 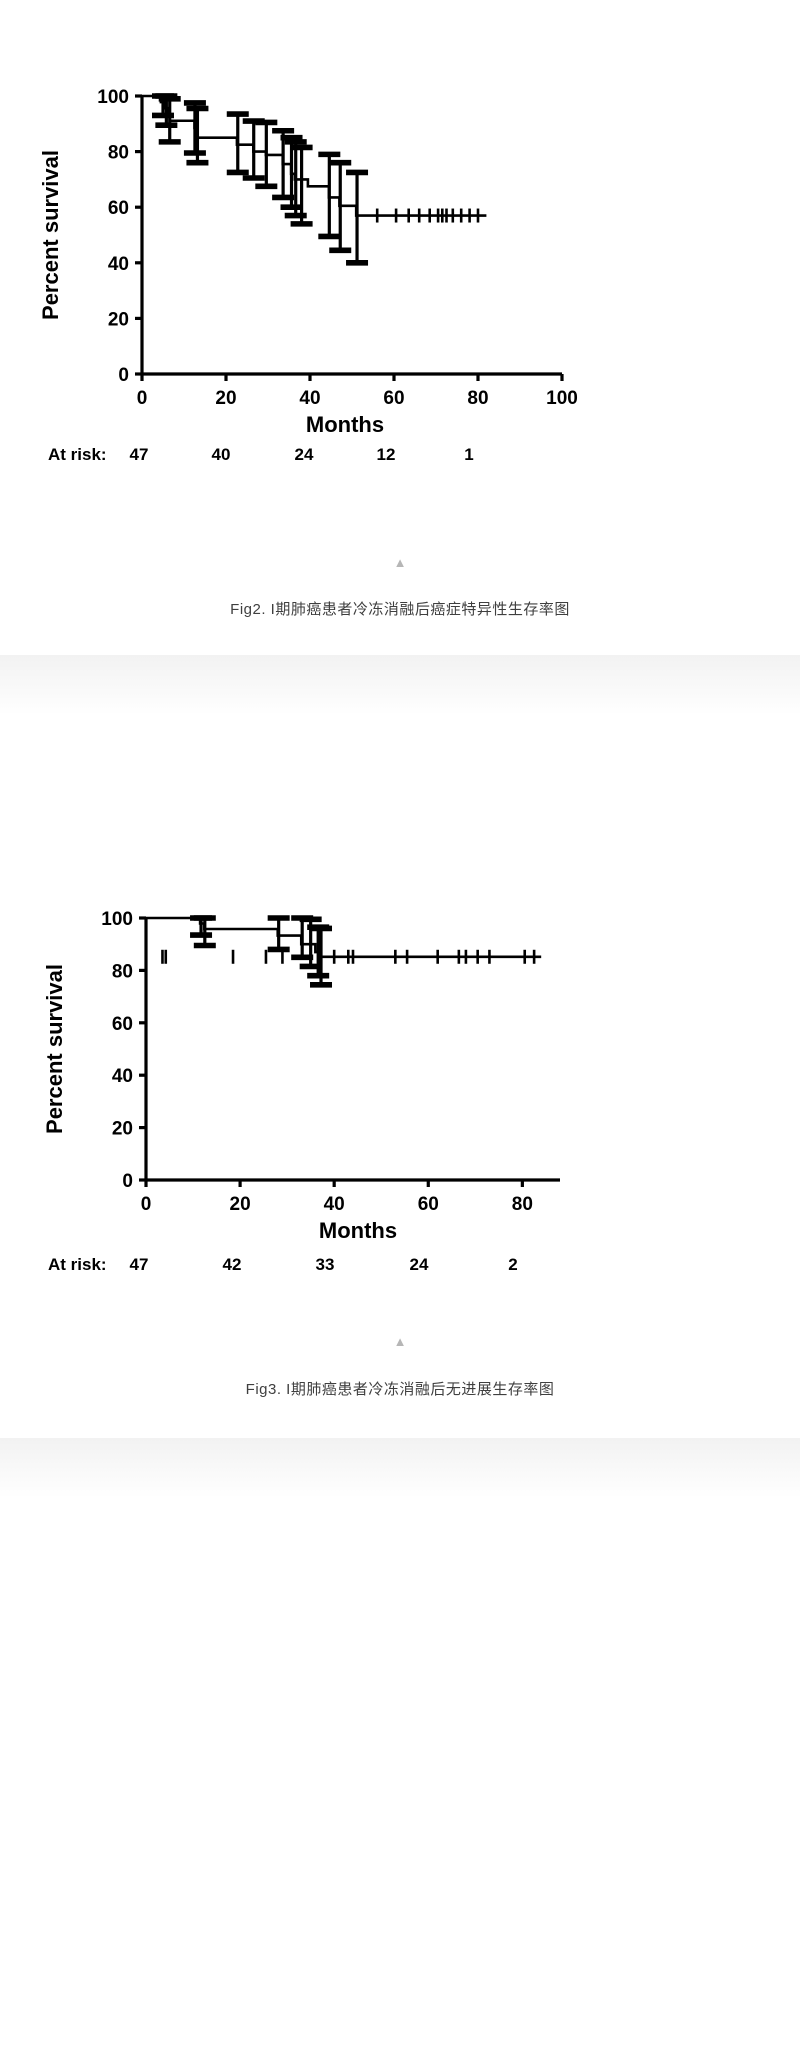 What do you see at coordinates (77, 1264) in the screenshot?
I see `at-risk-label-fig3: At risk:` at bounding box center [77, 1264].